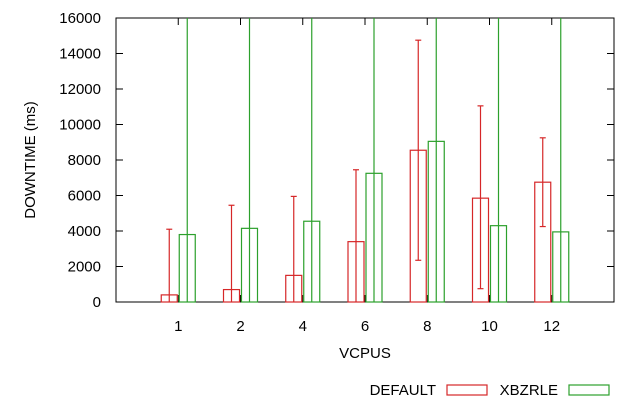 This screenshot has height=405, width=640. Describe the element at coordinates (489, 326) in the screenshot. I see `x-tick-label: 10` at that location.